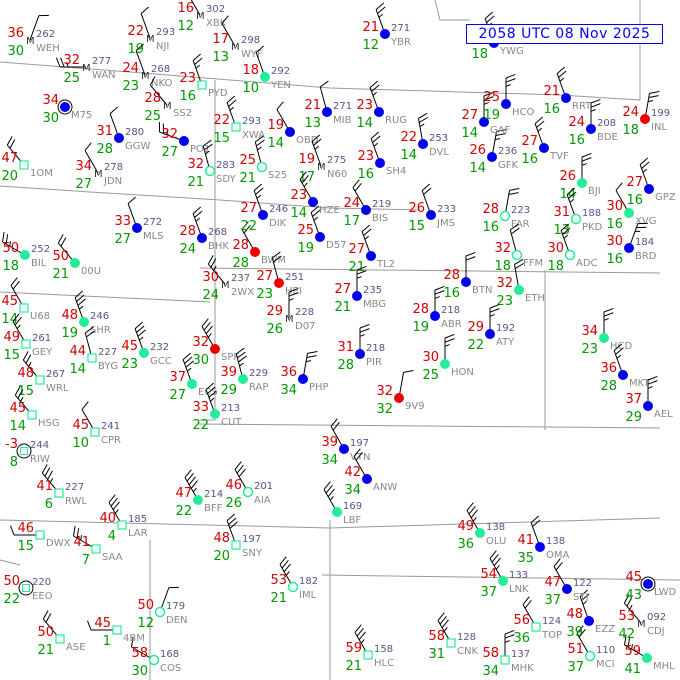  Describe the element at coordinates (102, 623) in the screenshot. I see `temperature-value: 45` at that location.